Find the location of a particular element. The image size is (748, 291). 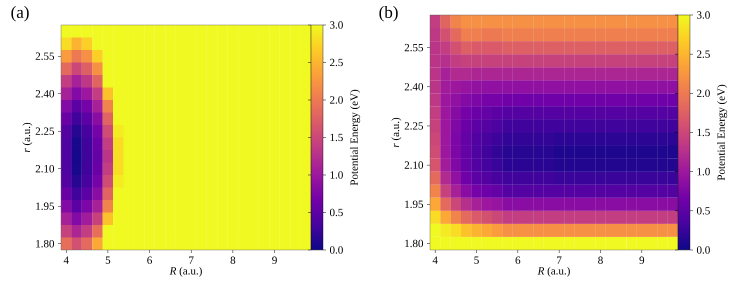

chart-title: (a) is located at coordinates (20, 14).